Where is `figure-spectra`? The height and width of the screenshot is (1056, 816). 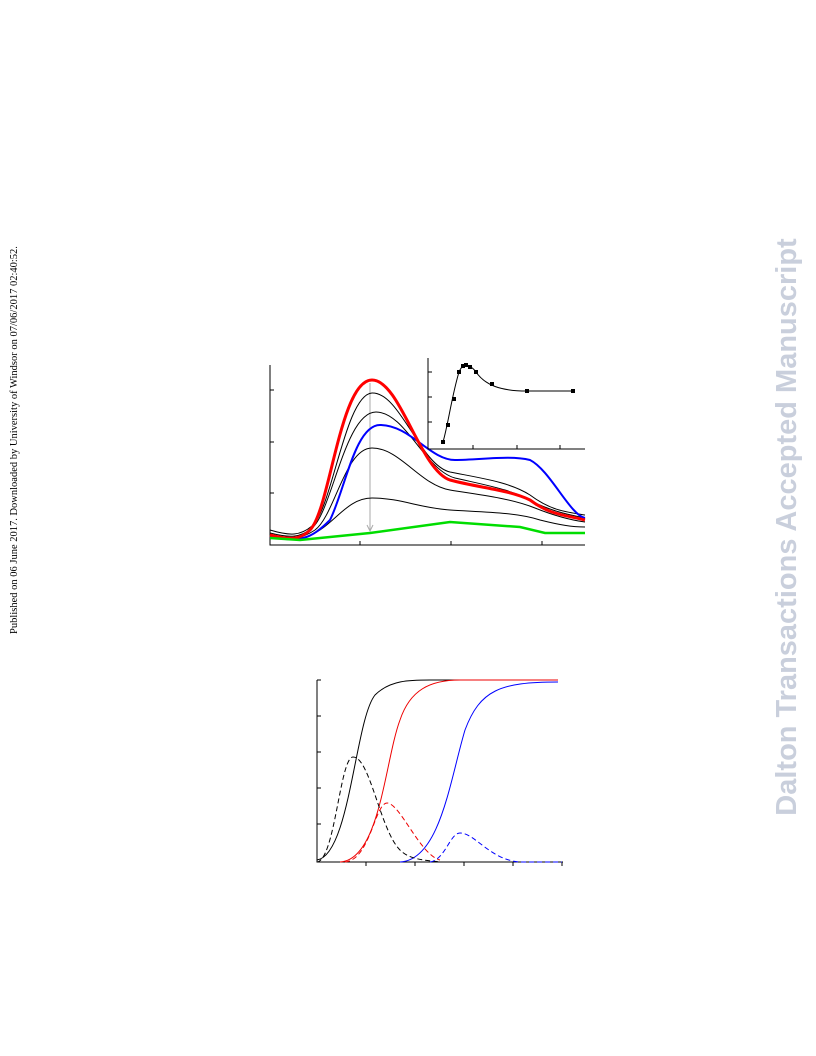
figure-spectra is located at coordinates (427, 452).